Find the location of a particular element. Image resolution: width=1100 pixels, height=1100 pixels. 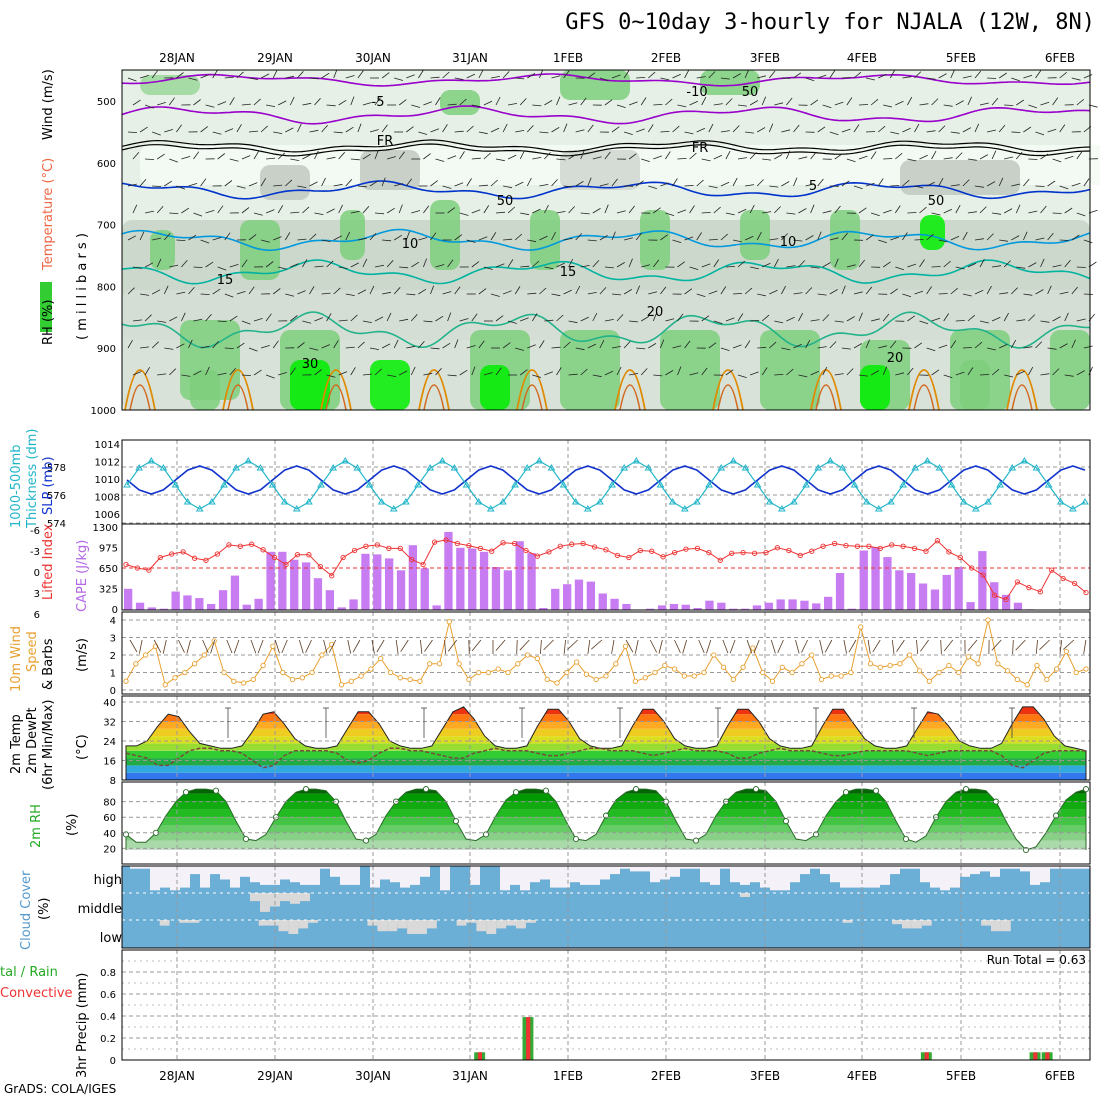

precip-tick: 0.6 is located at coordinates (108, 995).